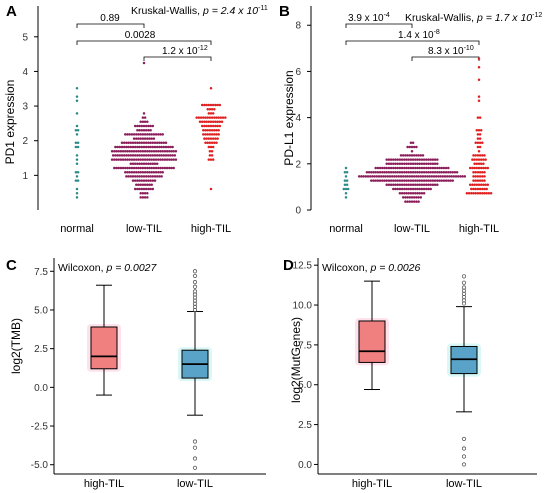  I want to click on x-category-high-til-c: high-TIL, so click(104, 484).